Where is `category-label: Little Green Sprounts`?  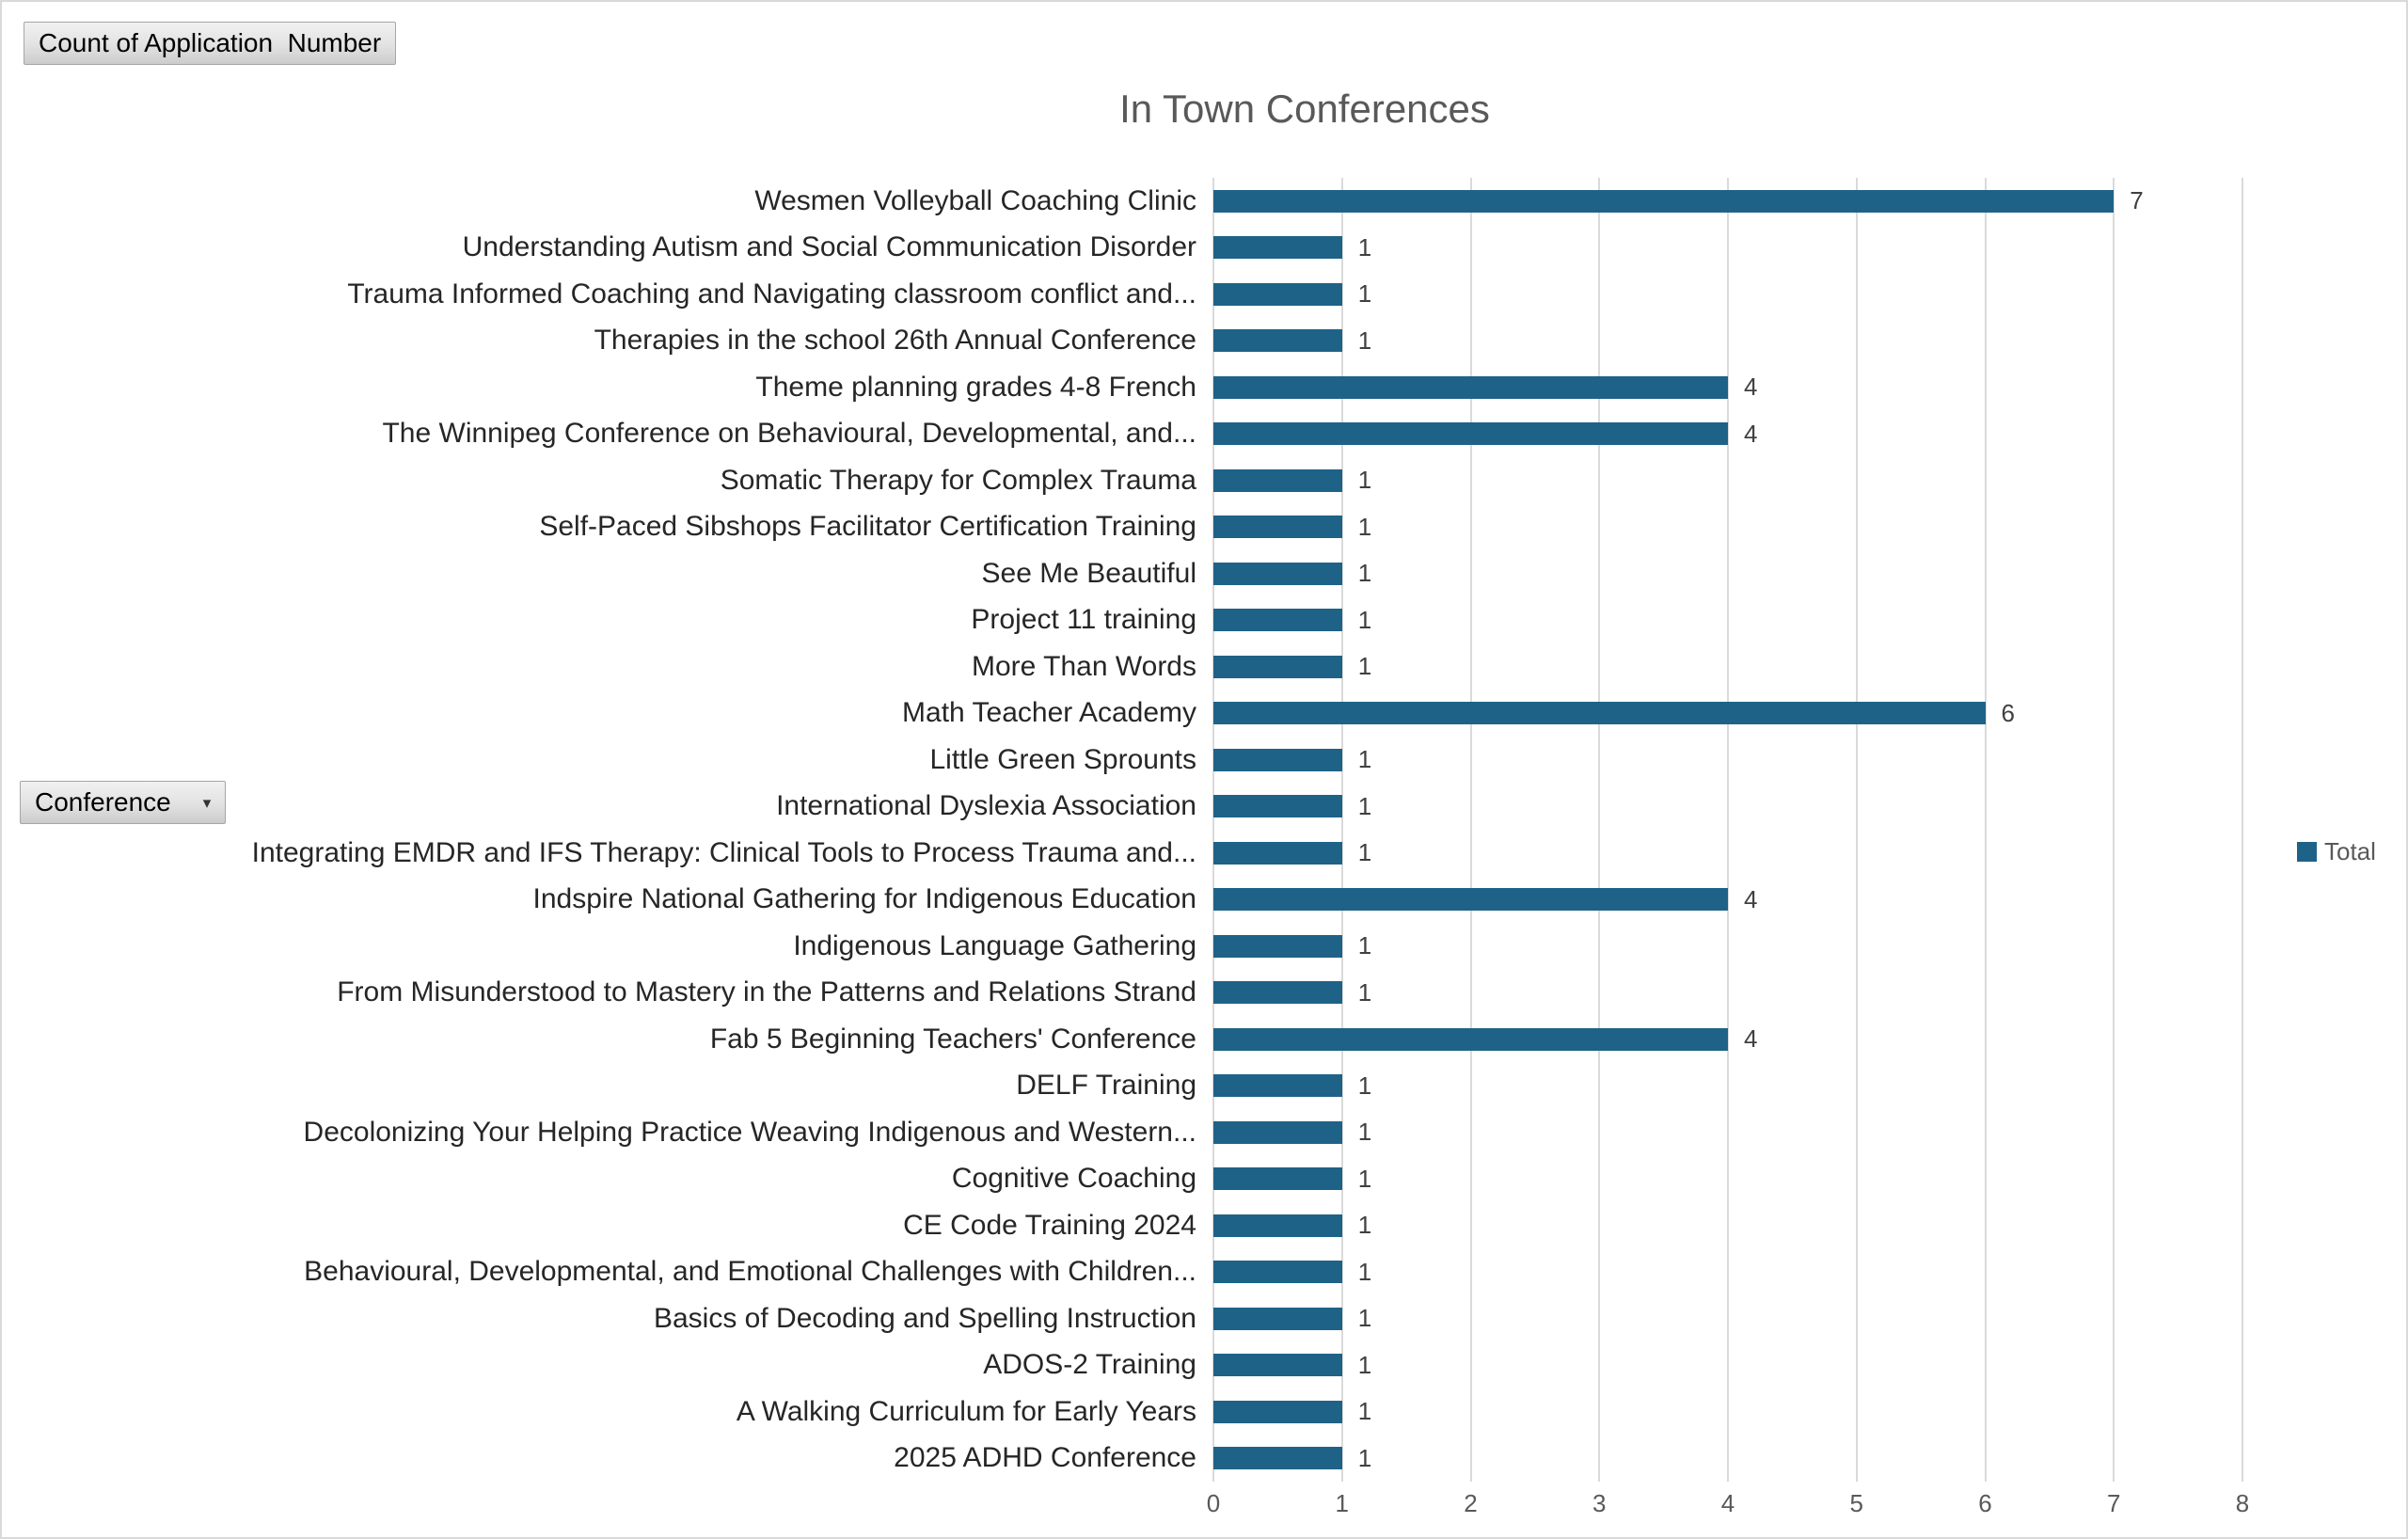
category-label: Little Green Sprounts is located at coordinates (1063, 759).